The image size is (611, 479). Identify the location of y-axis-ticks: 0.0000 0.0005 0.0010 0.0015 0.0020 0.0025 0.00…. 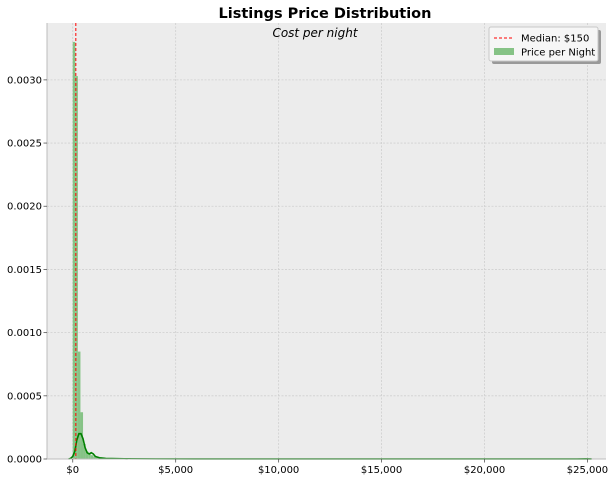
(27, 270).